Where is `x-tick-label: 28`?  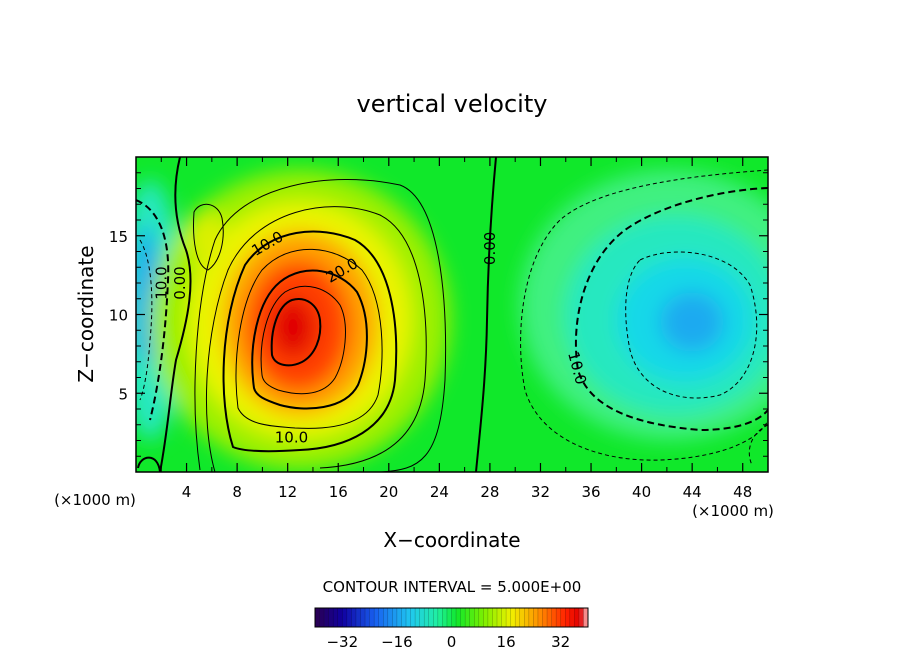 x-tick-label: 28 is located at coordinates (489, 492).